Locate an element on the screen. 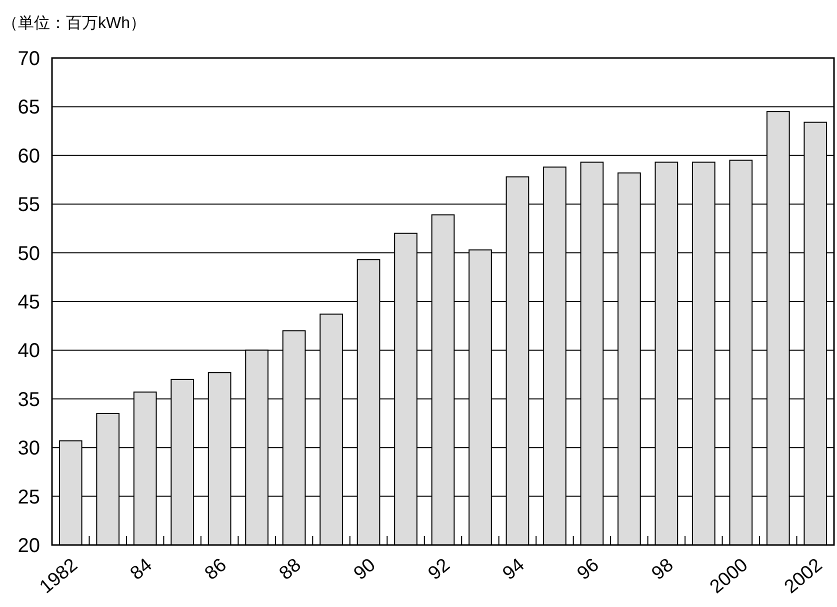  x-tick-label: 98 is located at coordinates (663, 569).